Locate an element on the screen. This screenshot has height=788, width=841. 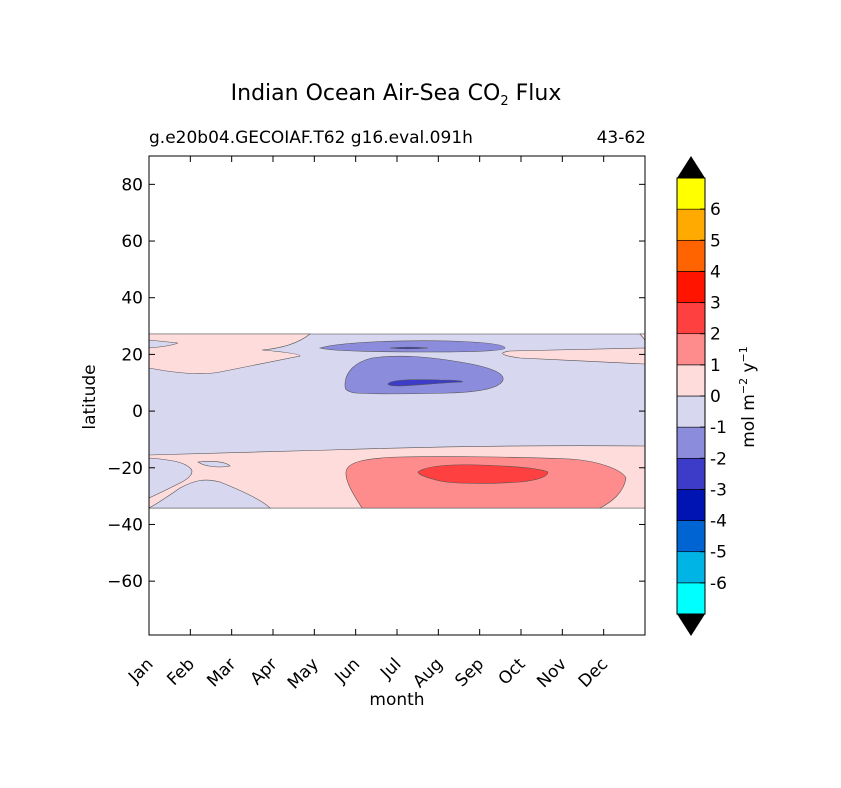
colorbar-tick-label: -2 is located at coordinates (718, 459).